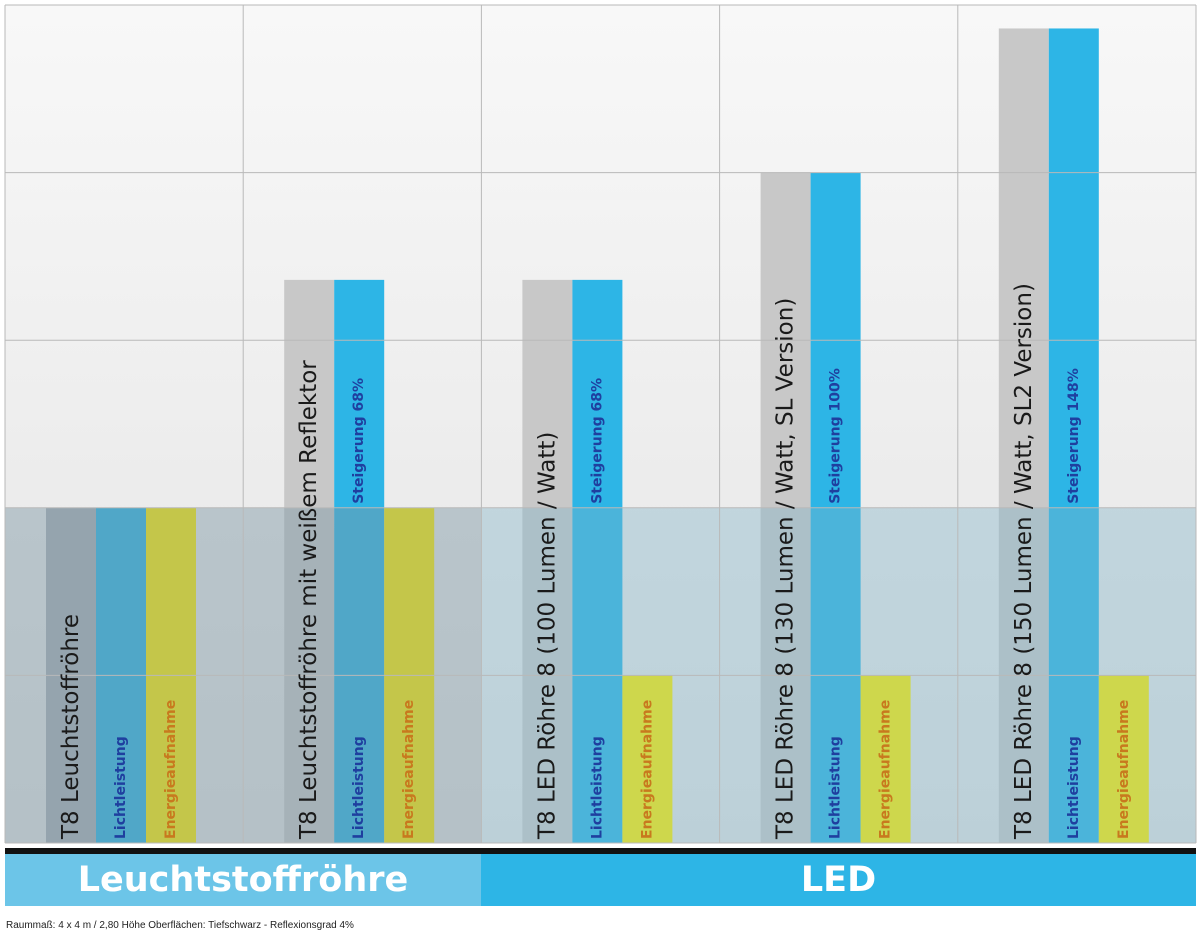  I want to click on product-label: T8 LED Röhre 8 (100 Lumen / Watt), so click(547, 636).